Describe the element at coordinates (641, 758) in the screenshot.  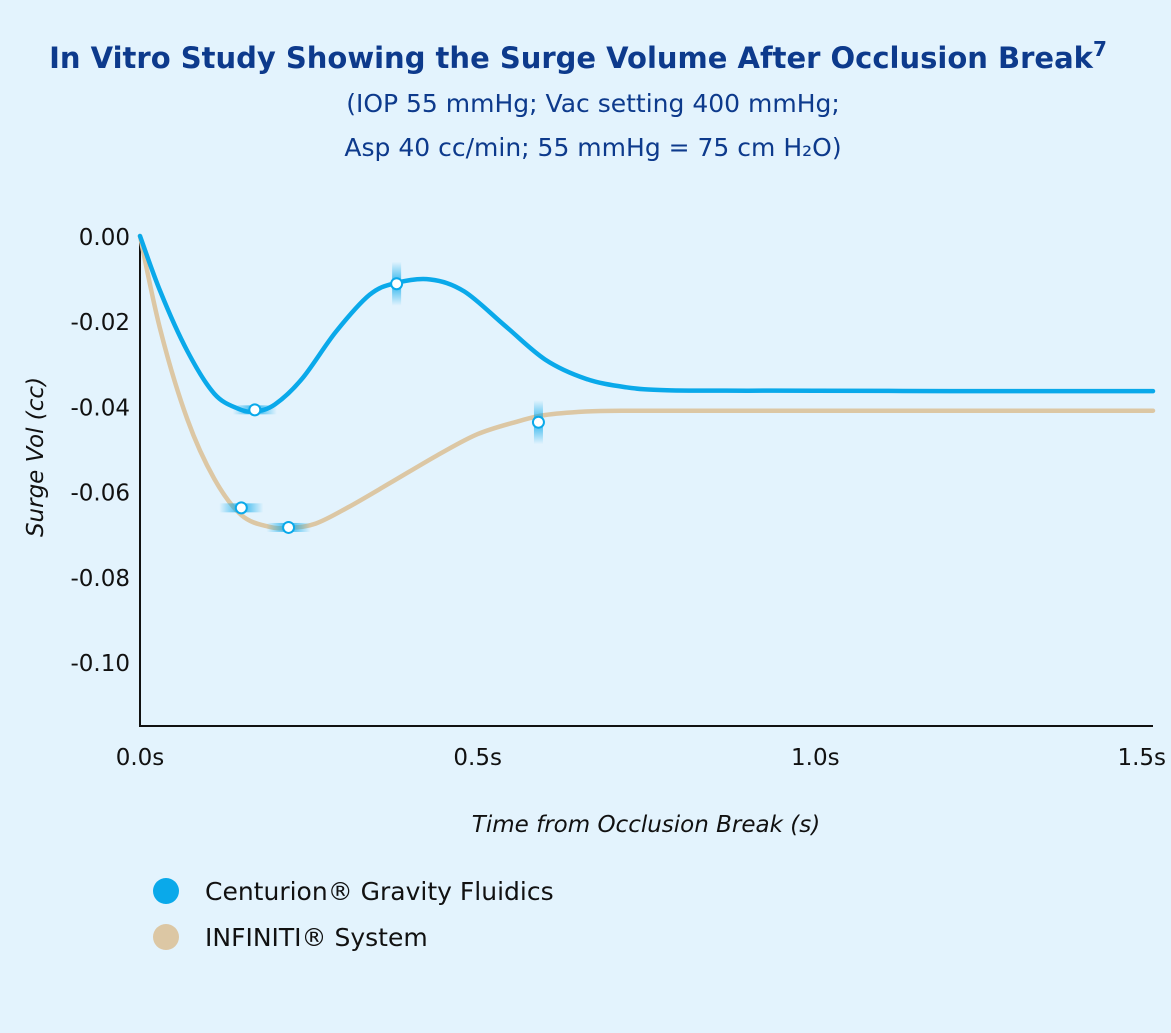
I see `x-tick-labels: 0.0s 0.5s 1.0s 1.5s` at that location.